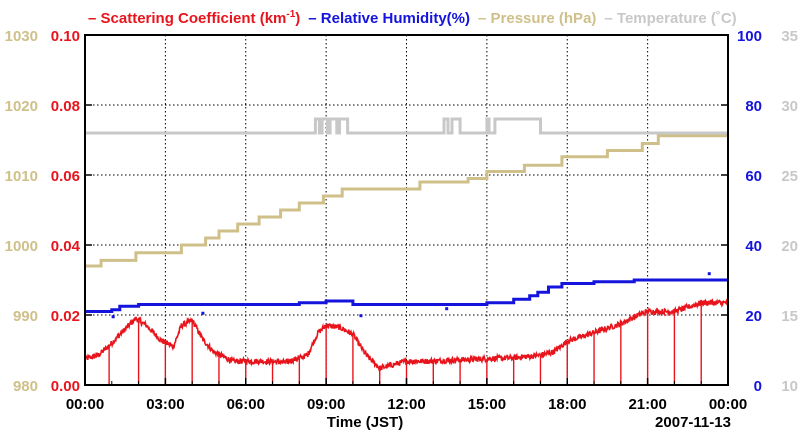 The height and width of the screenshot is (434, 800). What do you see at coordinates (25, 386) in the screenshot?
I see `pressure-tick-label: 980` at bounding box center [25, 386].